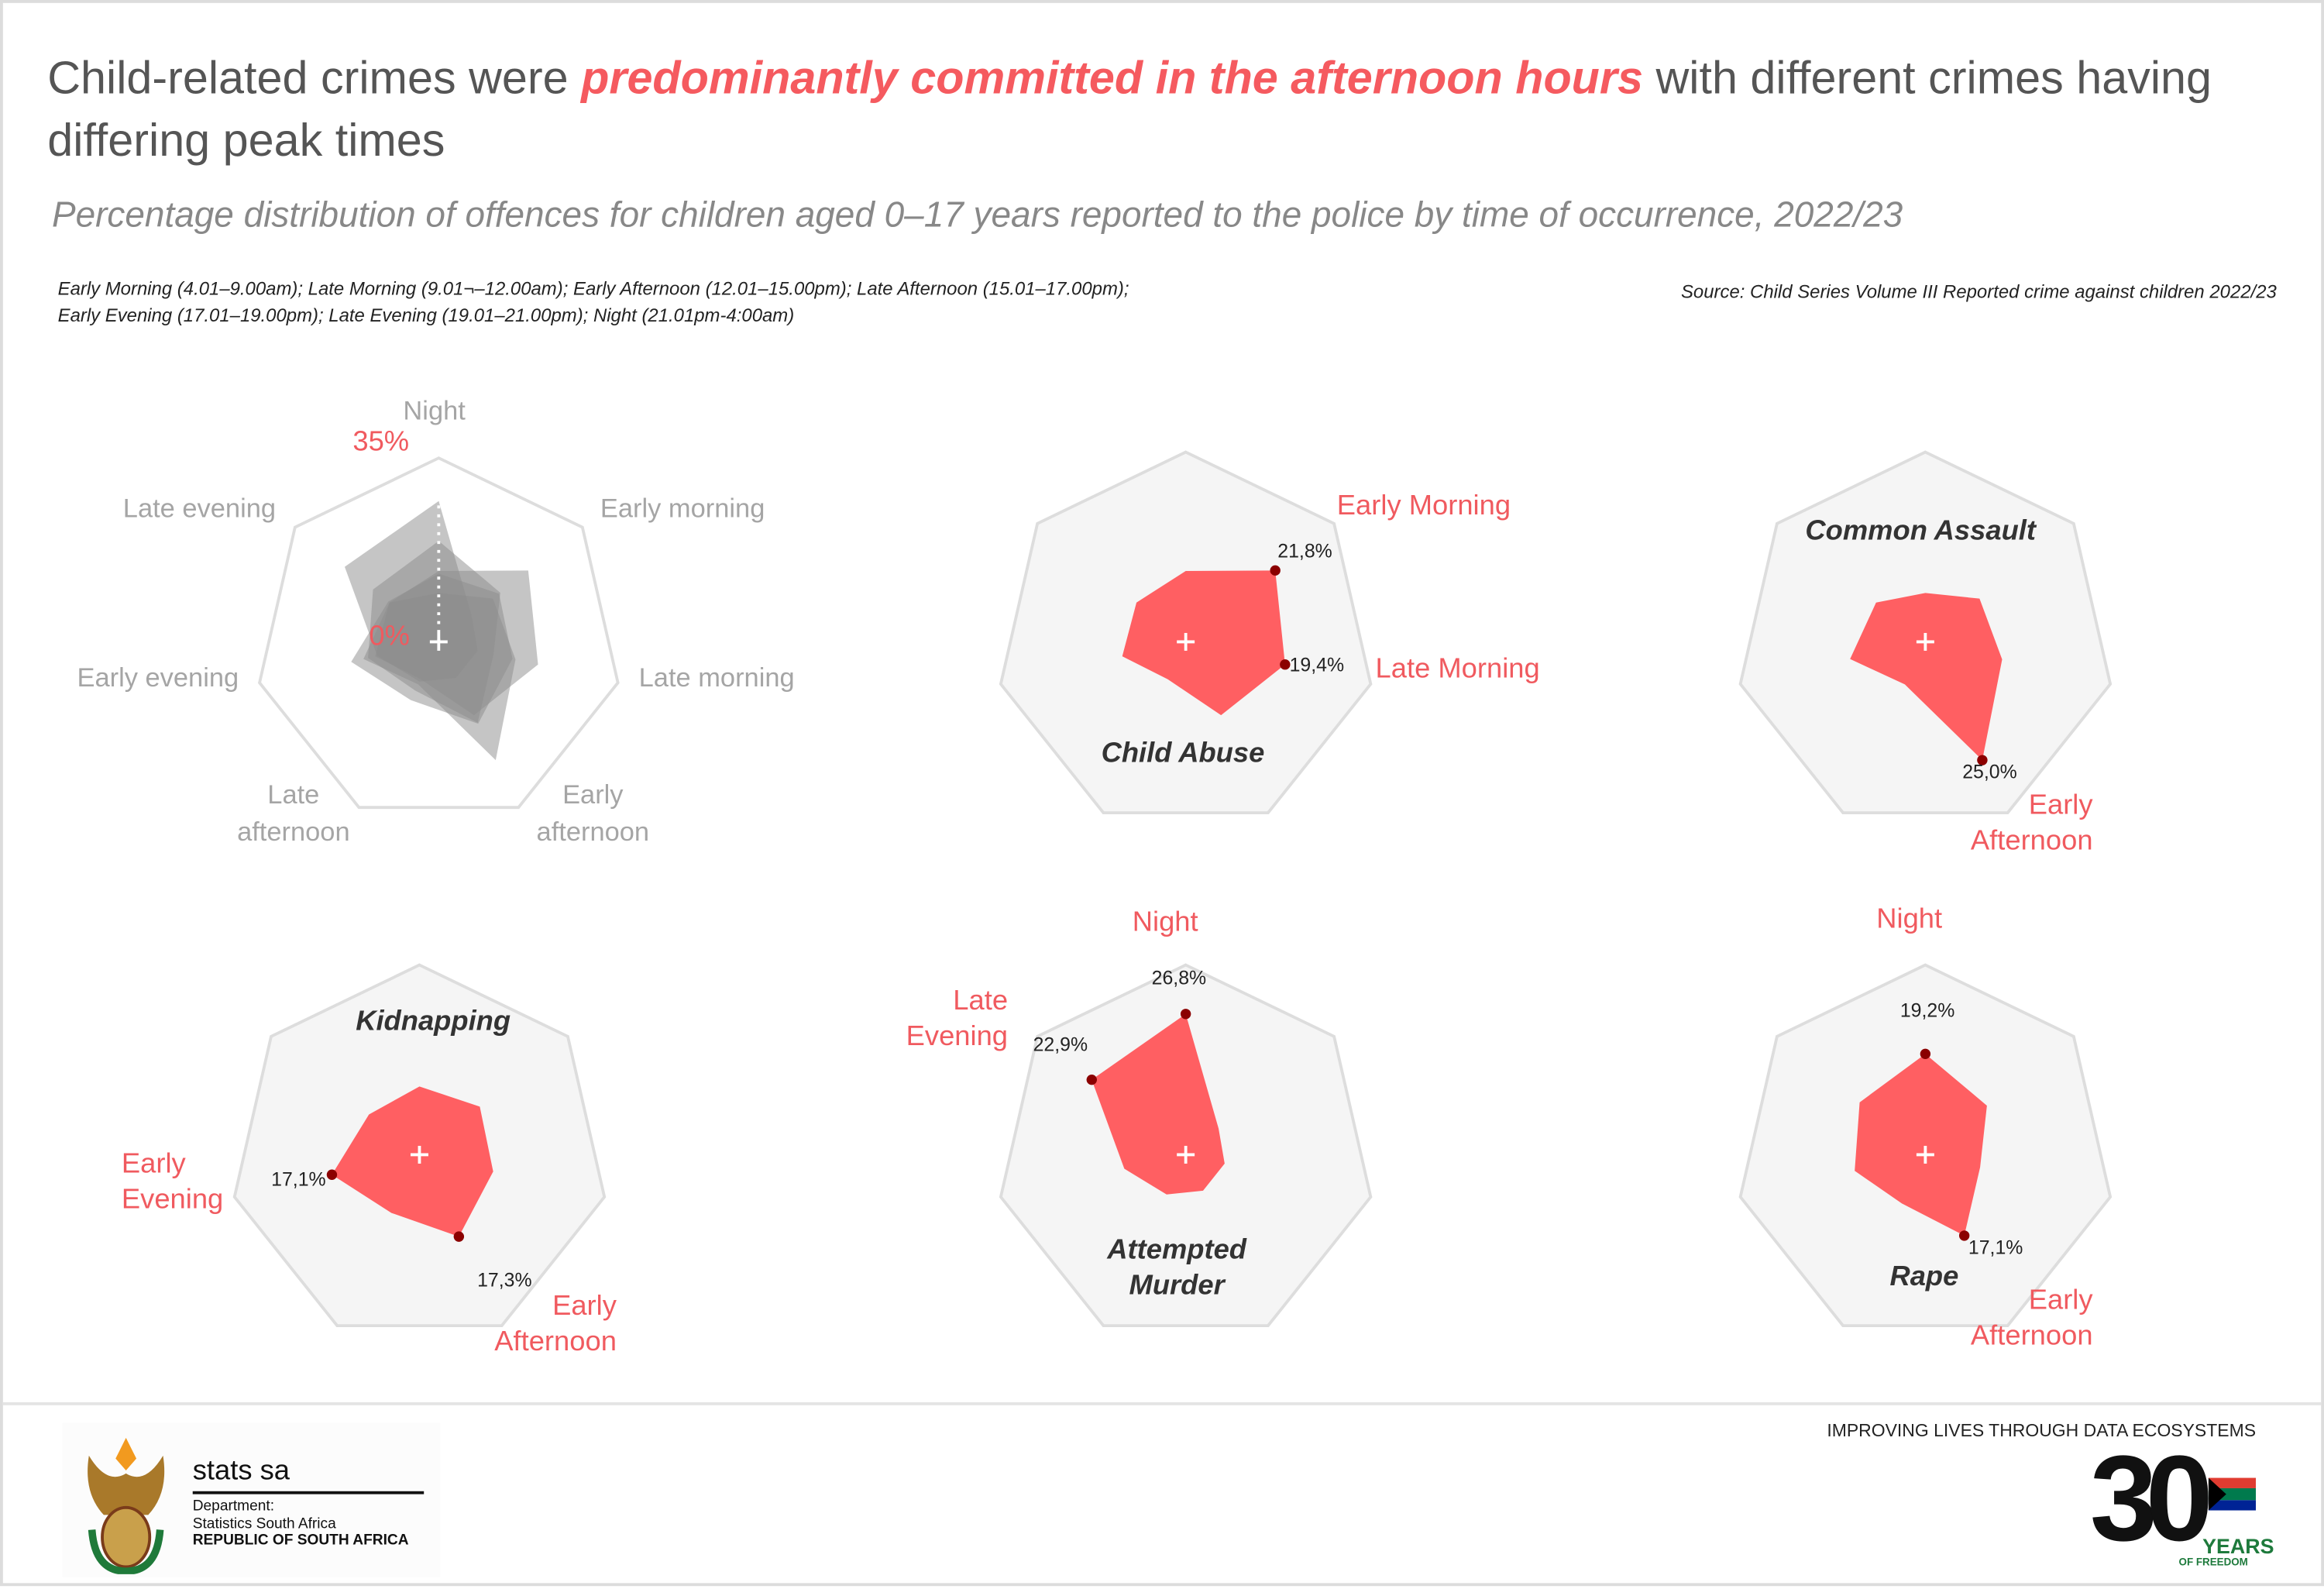  What do you see at coordinates (2232, 1494) in the screenshot?
I see `sa-flag-icon` at bounding box center [2232, 1494].